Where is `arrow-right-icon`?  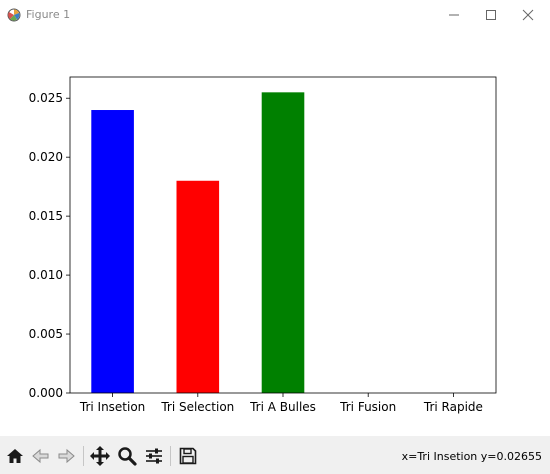
arrow-right-icon is located at coordinates (66, 456).